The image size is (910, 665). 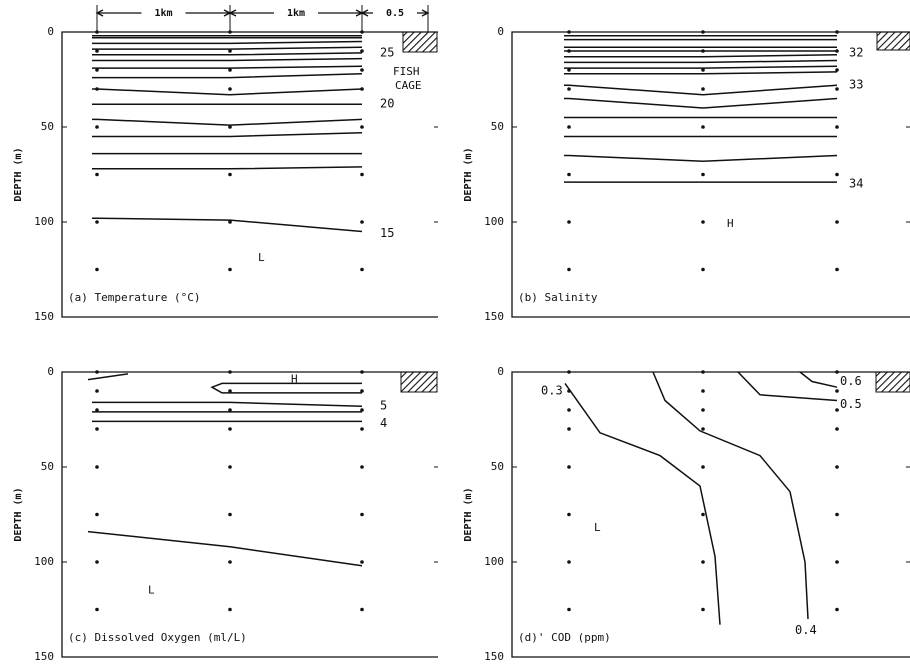 I want to click on distance-label: 0.5, so click(x=395, y=13).